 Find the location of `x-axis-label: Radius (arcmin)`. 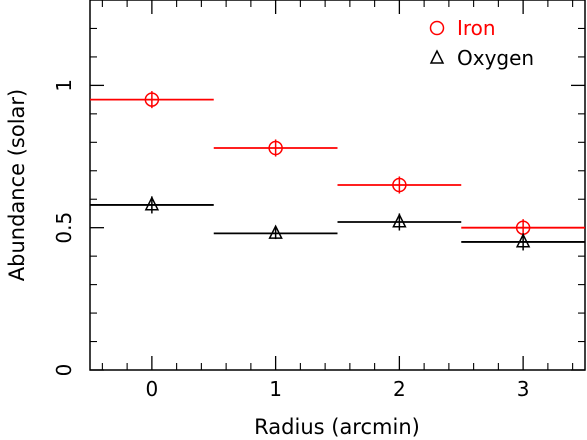

x-axis-label: Radius (arcmin) is located at coordinates (337, 427).